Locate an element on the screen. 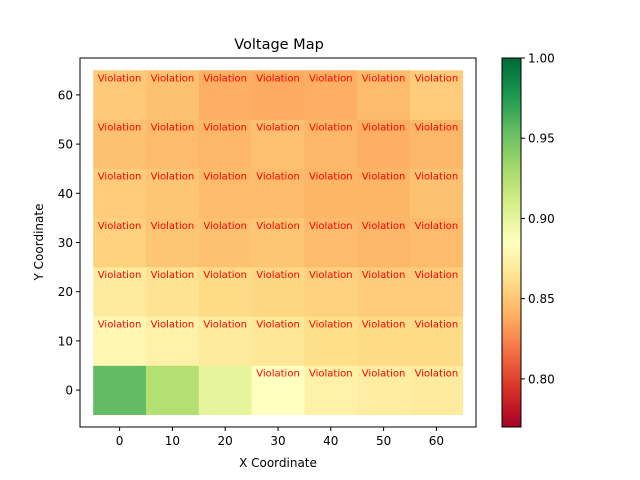 The width and height of the screenshot is (640, 480). violation-label-40-10: Violation is located at coordinates (331, 324).